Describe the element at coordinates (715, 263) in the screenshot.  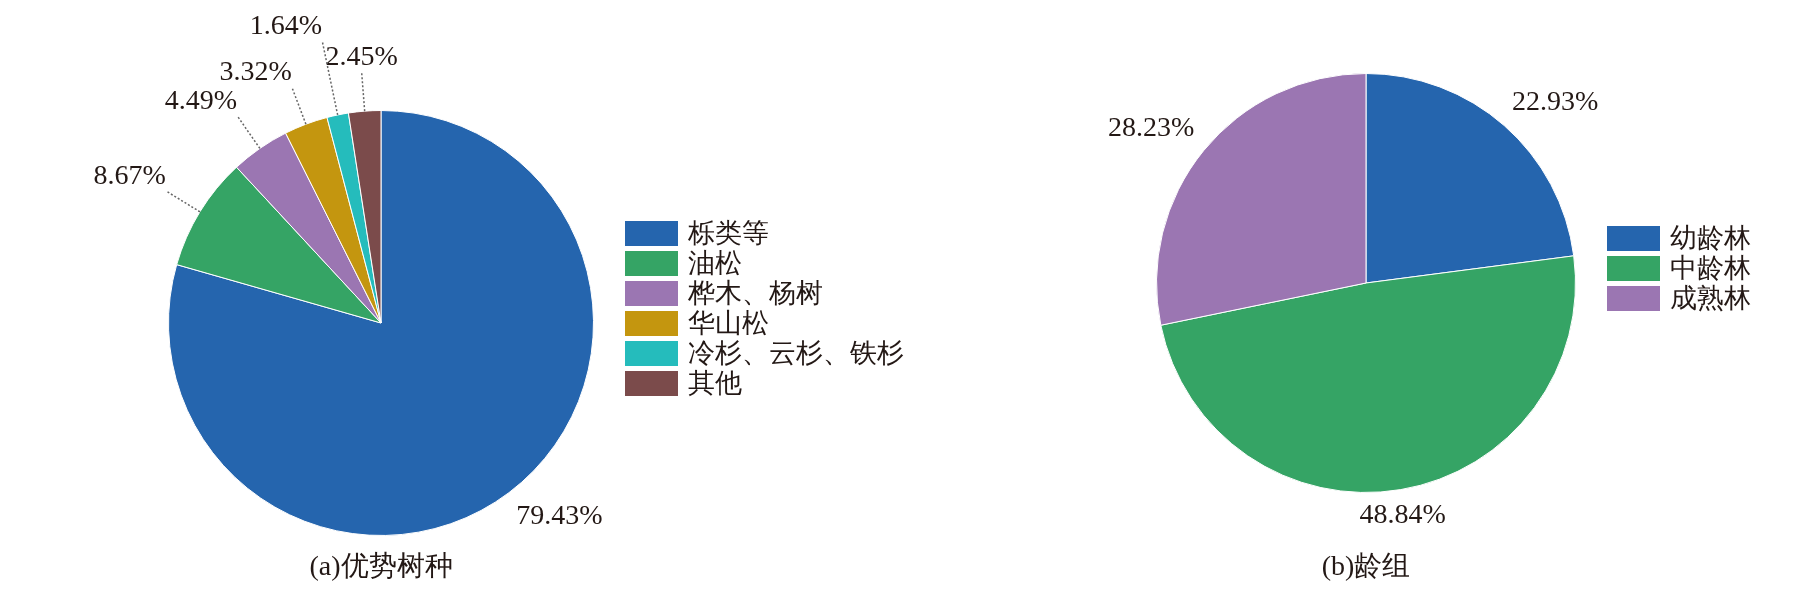
I see `legend-label: 油松` at that location.